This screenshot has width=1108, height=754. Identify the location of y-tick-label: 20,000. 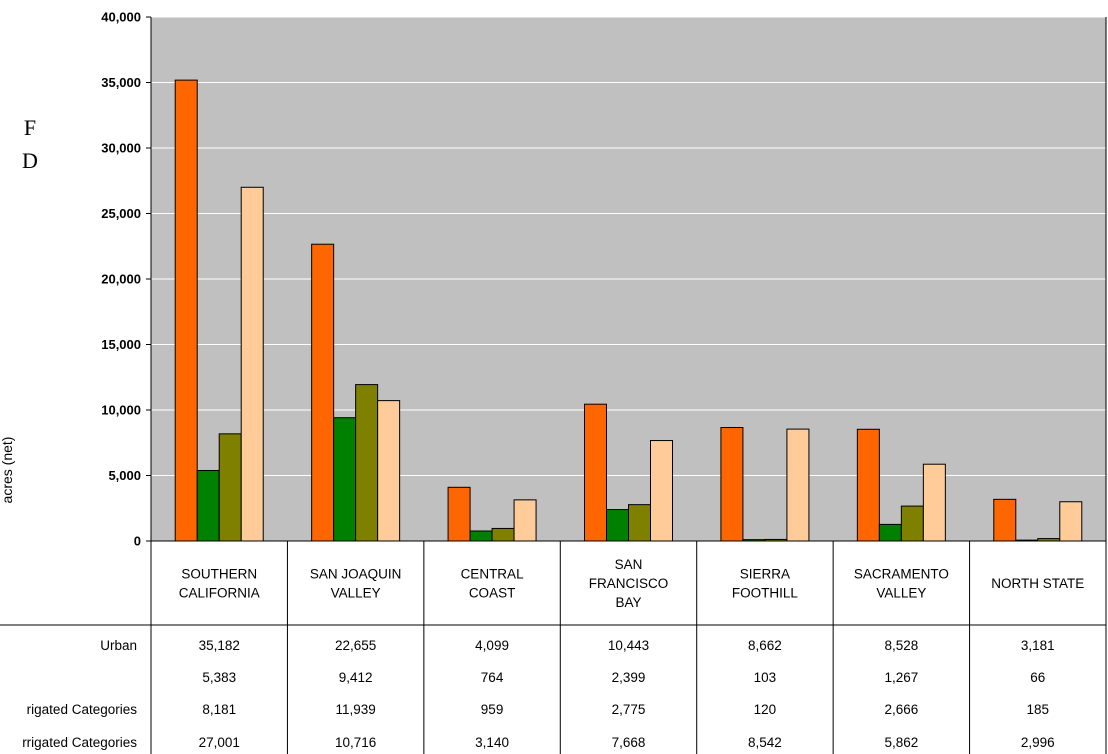
(121, 279).